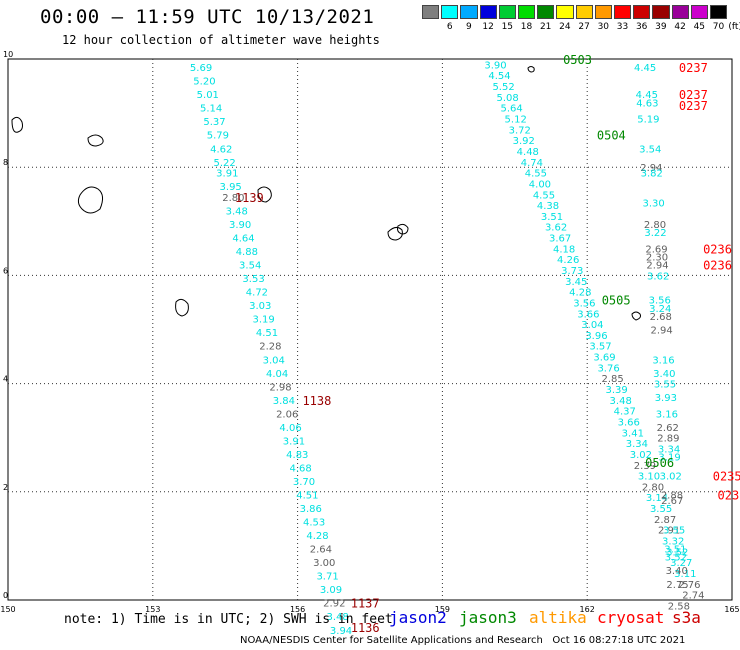 The image size is (740, 650). I want to click on pass-time-label: 0235, so click(726, 477).